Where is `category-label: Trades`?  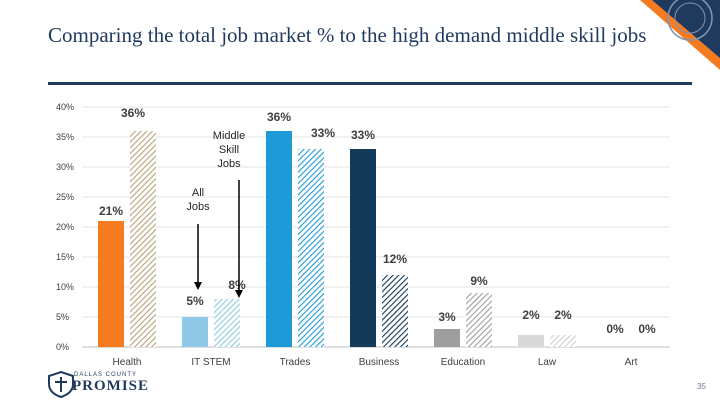 category-label: Trades is located at coordinates (295, 362).